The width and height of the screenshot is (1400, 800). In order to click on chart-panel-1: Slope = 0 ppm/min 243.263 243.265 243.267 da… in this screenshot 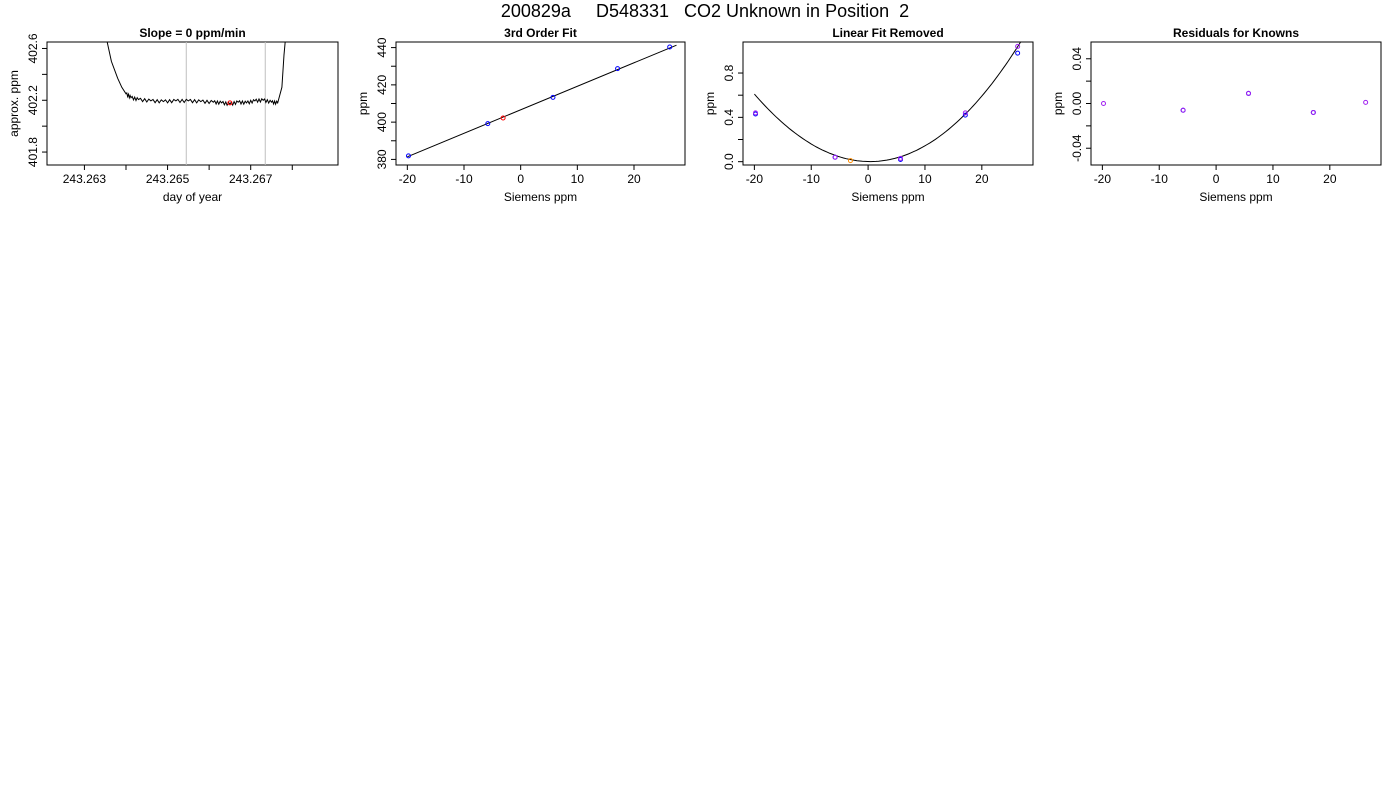, I will do `click(173, 115)`.